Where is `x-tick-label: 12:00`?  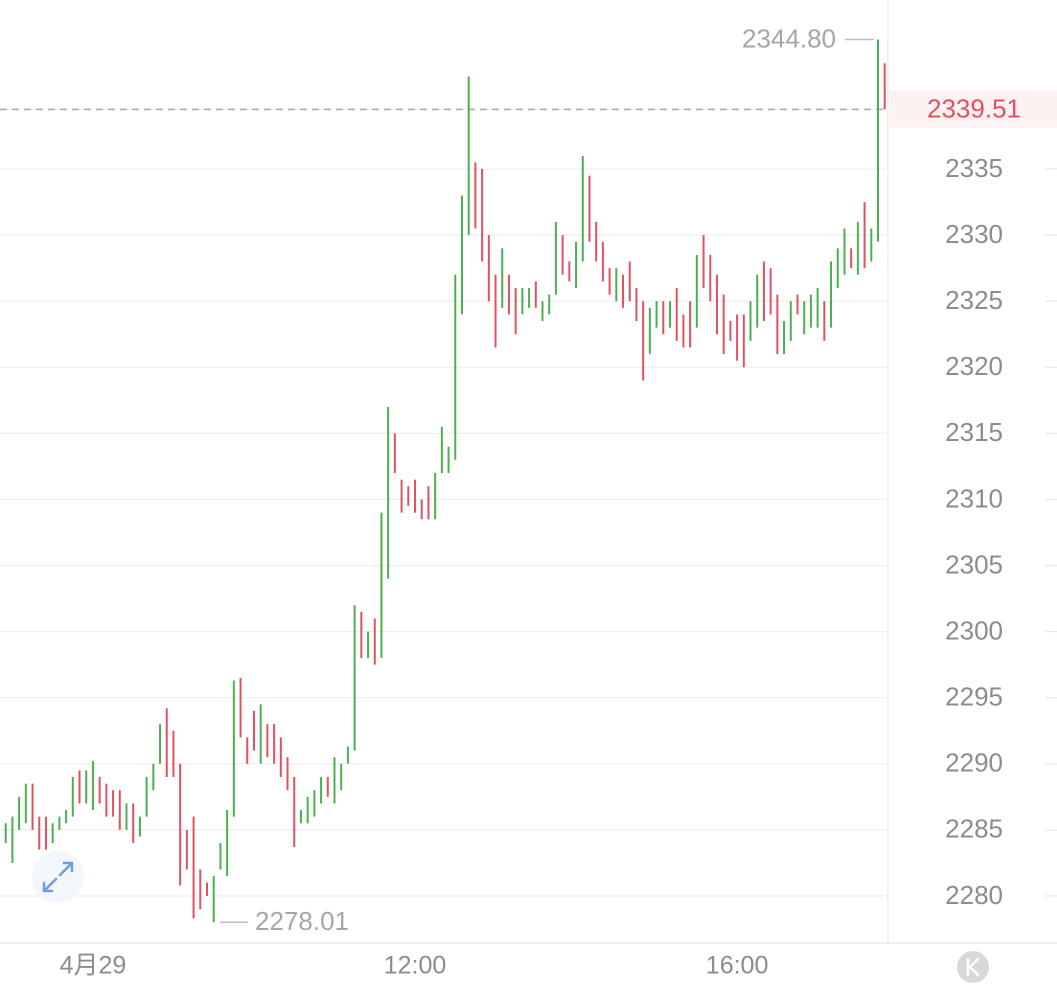 x-tick-label: 12:00 is located at coordinates (415, 966).